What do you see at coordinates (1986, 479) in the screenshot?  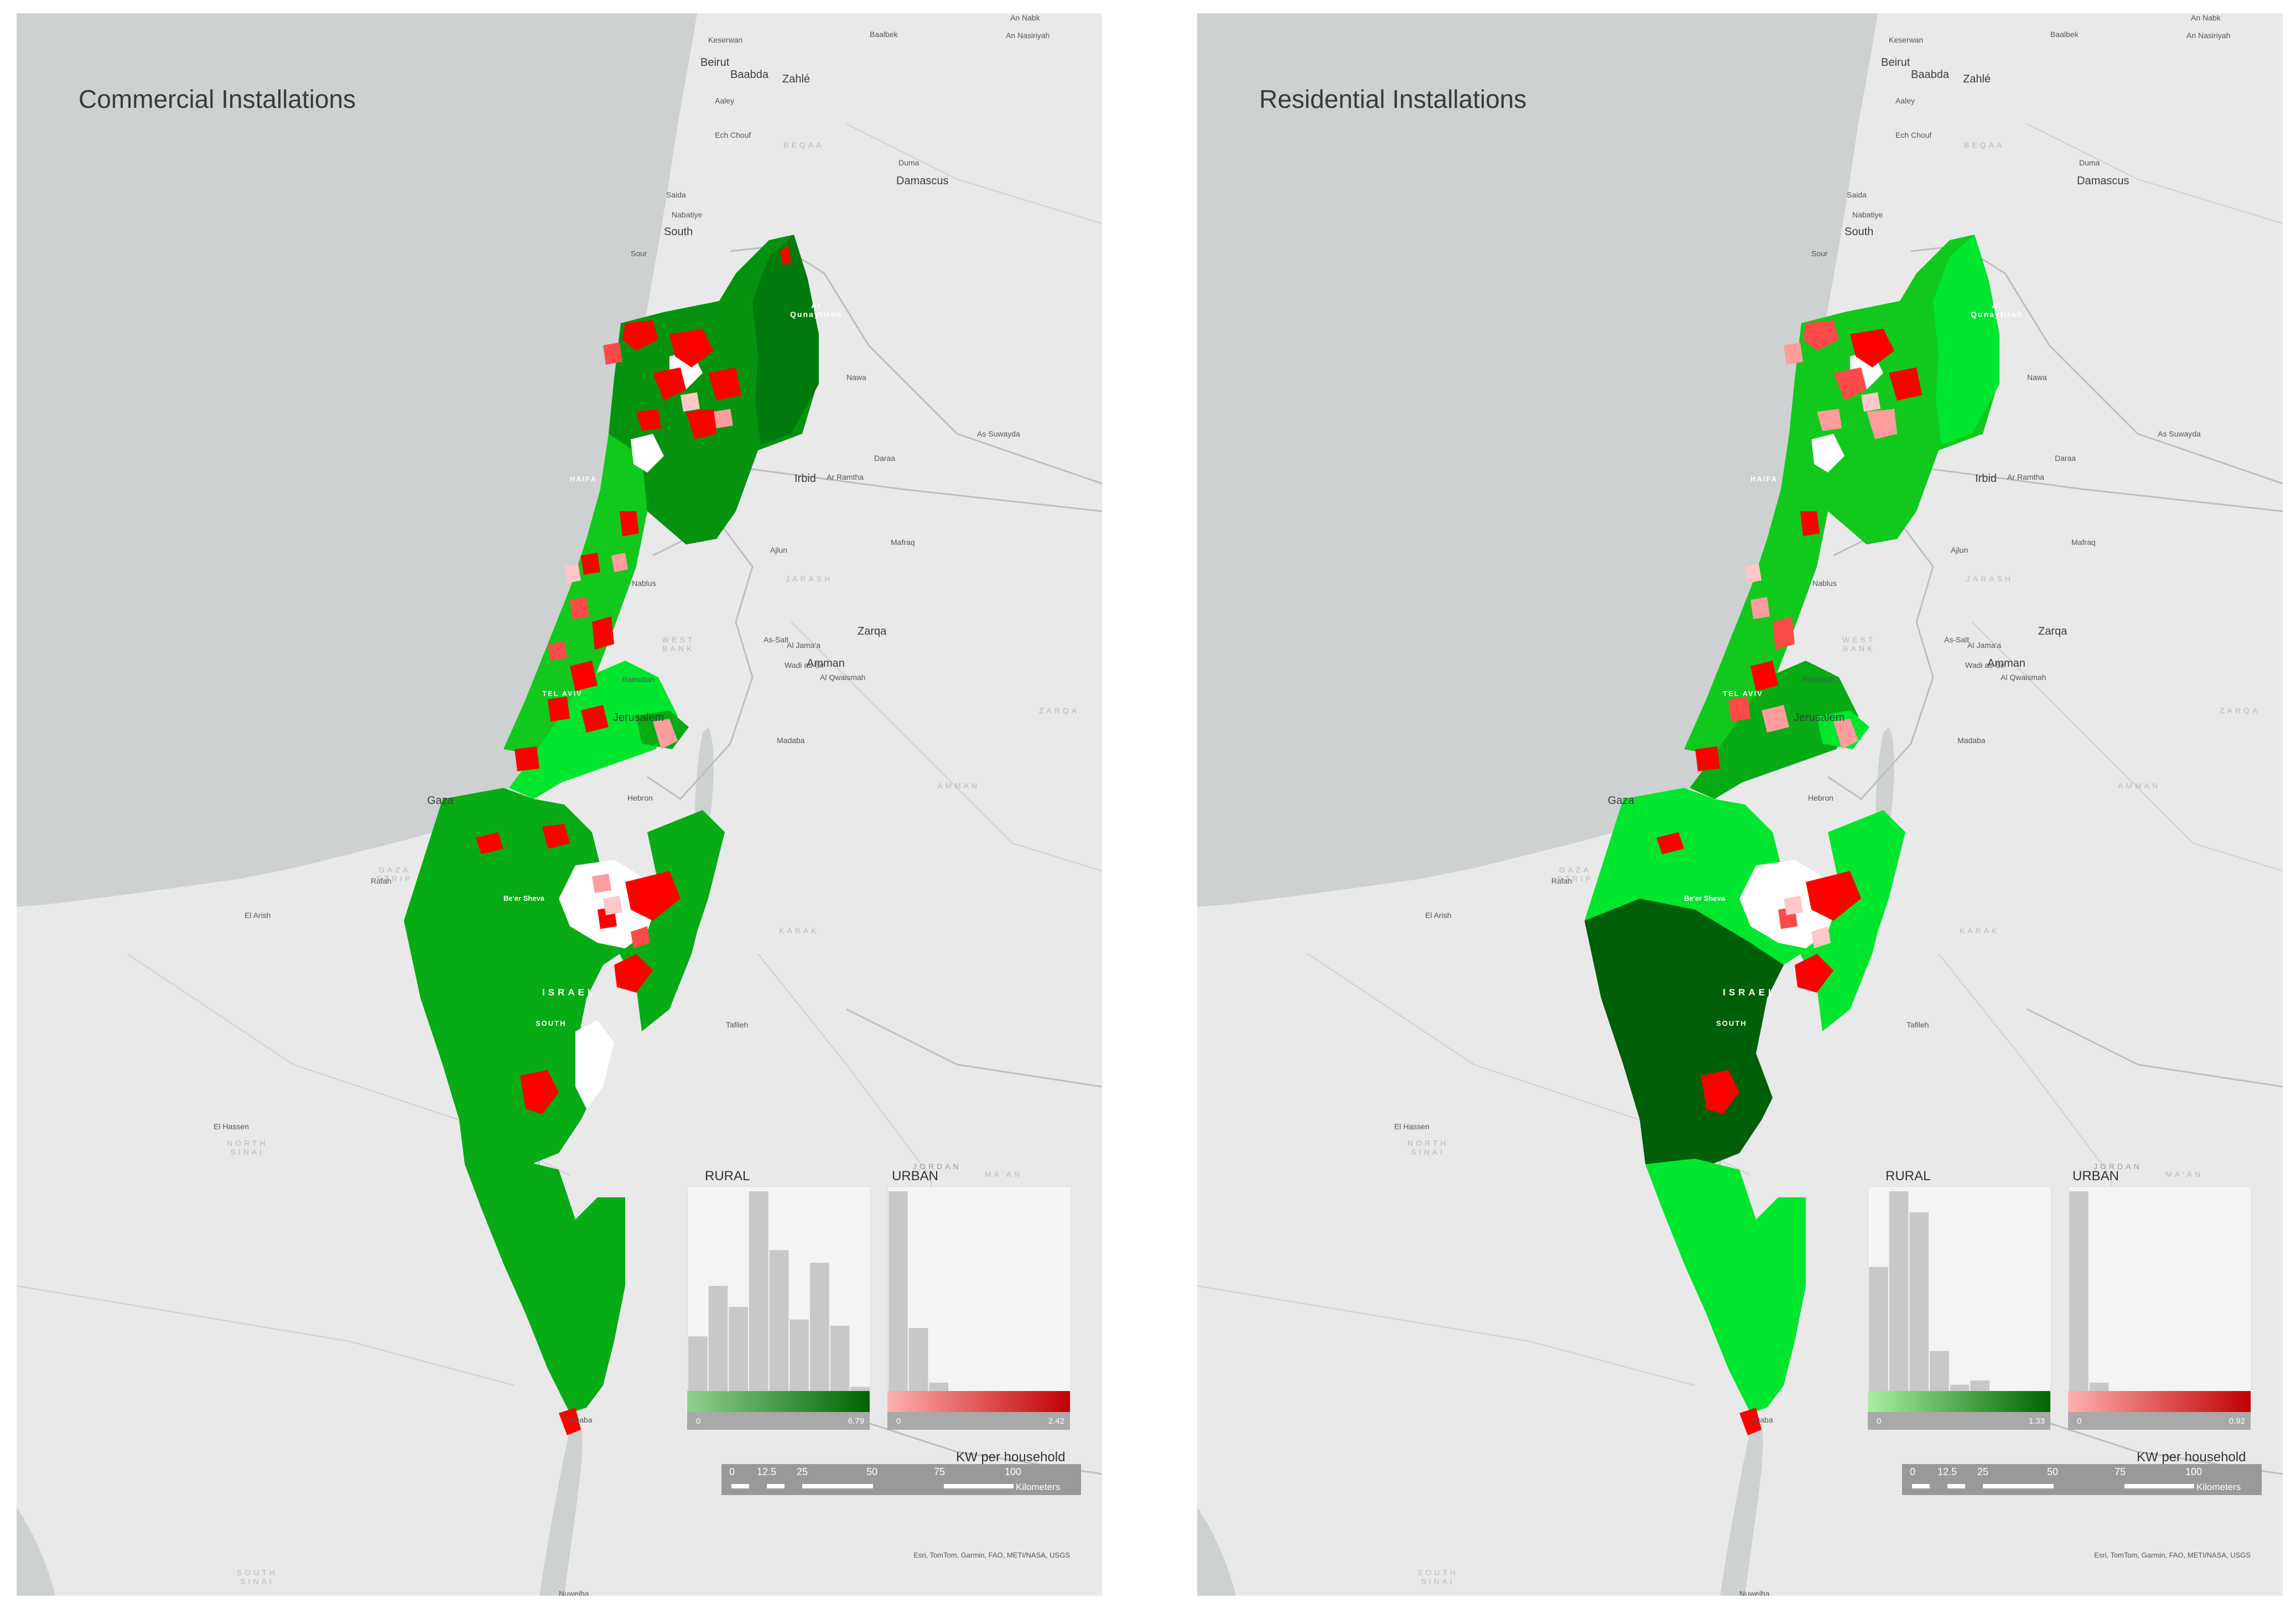 I see `place-label: Irbid` at bounding box center [1986, 479].